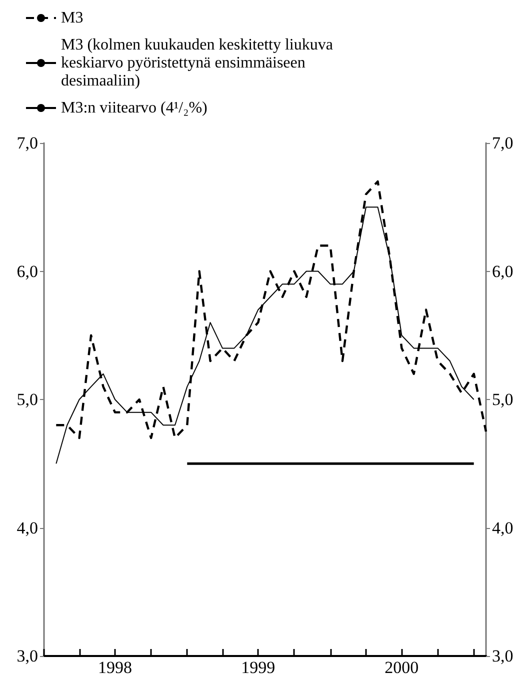 The image size is (519, 677). Describe the element at coordinates (503, 528) in the screenshot. I see `y2-tick-label: 4,0` at that location.